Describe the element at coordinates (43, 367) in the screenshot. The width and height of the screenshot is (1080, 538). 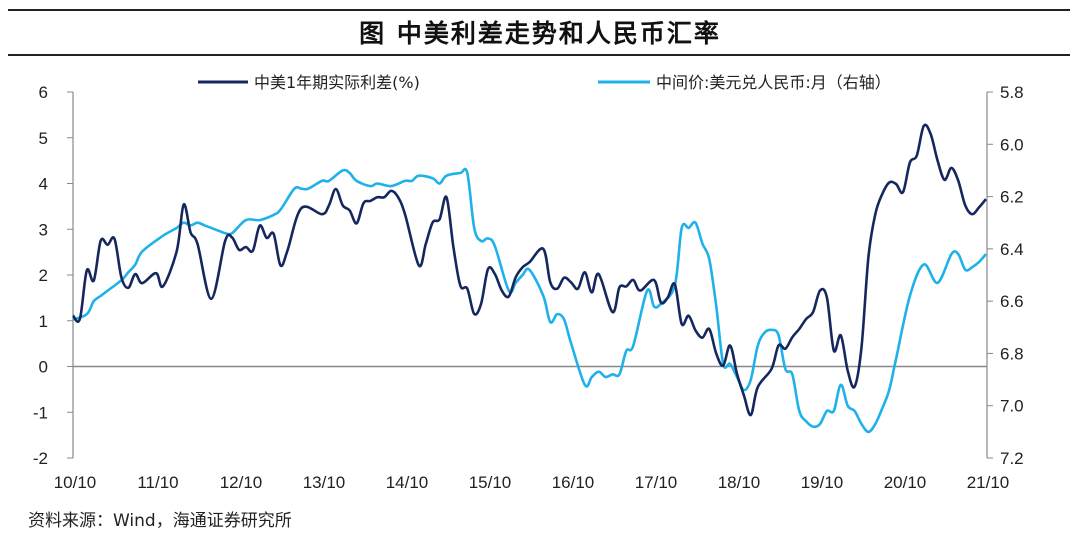
I see `left-tick-label: 0` at that location.